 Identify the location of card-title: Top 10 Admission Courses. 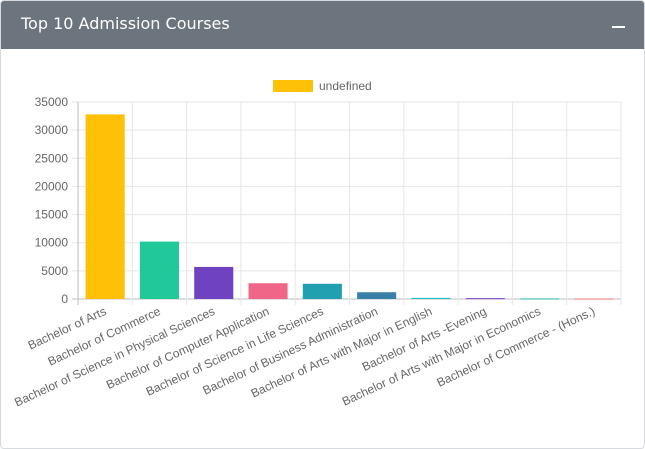
(125, 23).